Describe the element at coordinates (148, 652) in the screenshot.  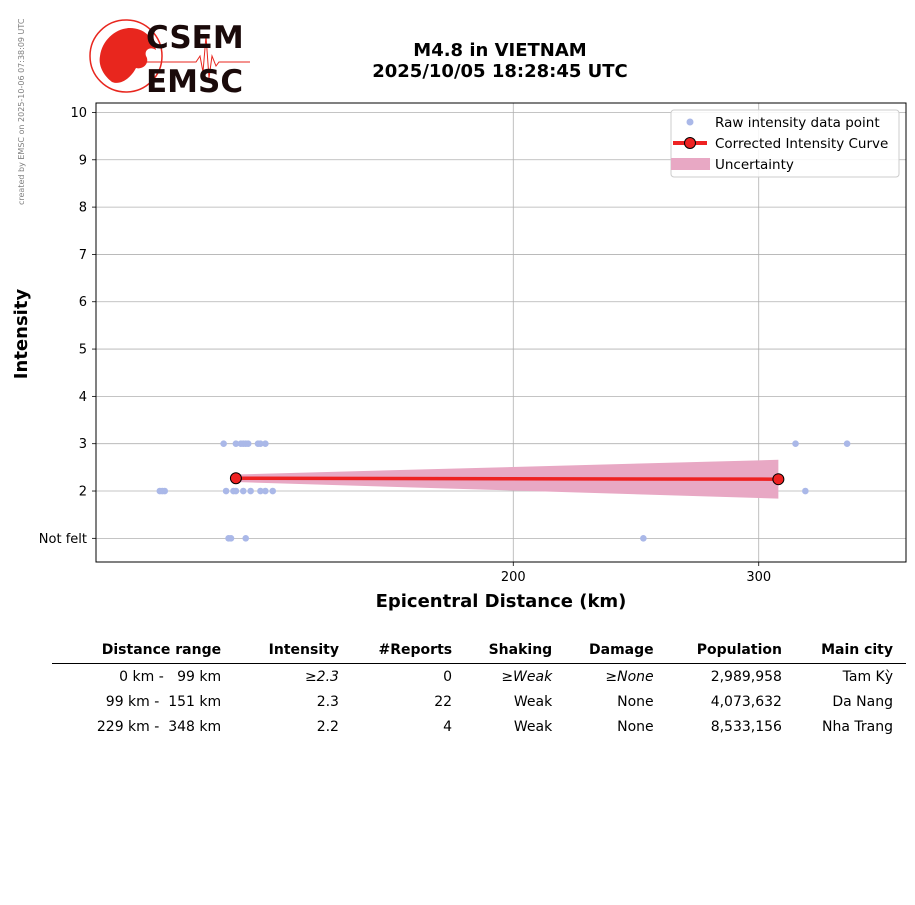
I see `th-distance-range: Distance range` at that location.